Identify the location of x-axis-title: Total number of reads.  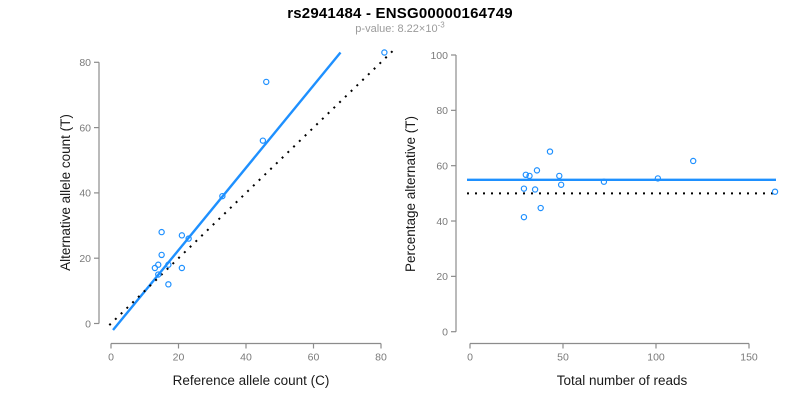
(622, 380).